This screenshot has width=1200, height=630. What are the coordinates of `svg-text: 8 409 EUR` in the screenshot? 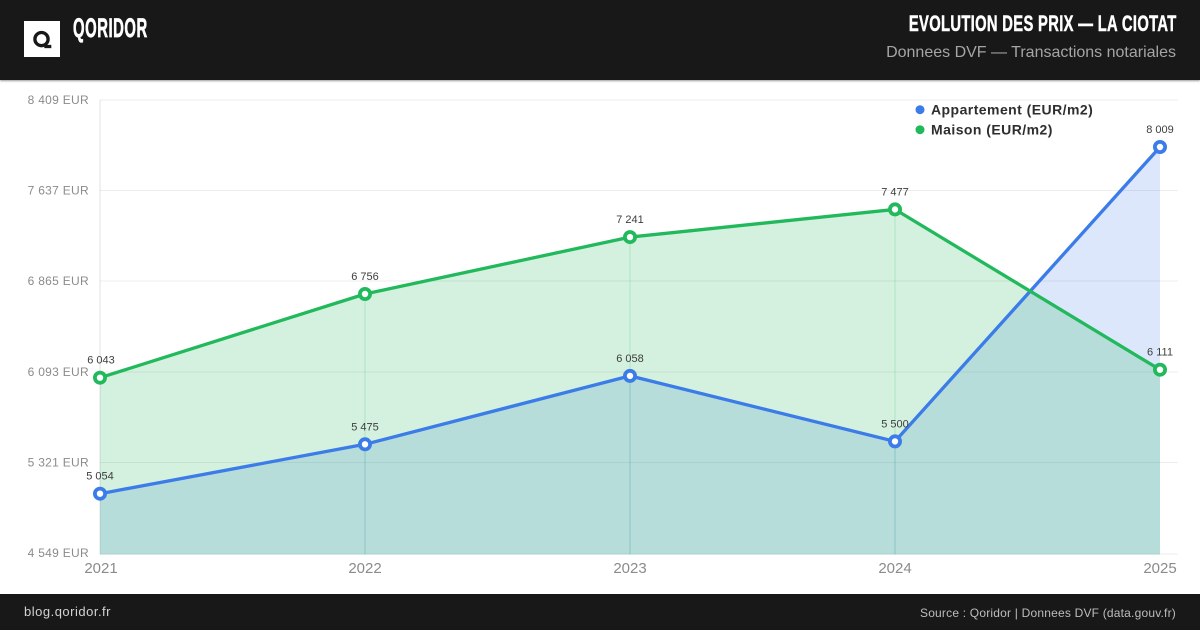 It's located at (58, 100).